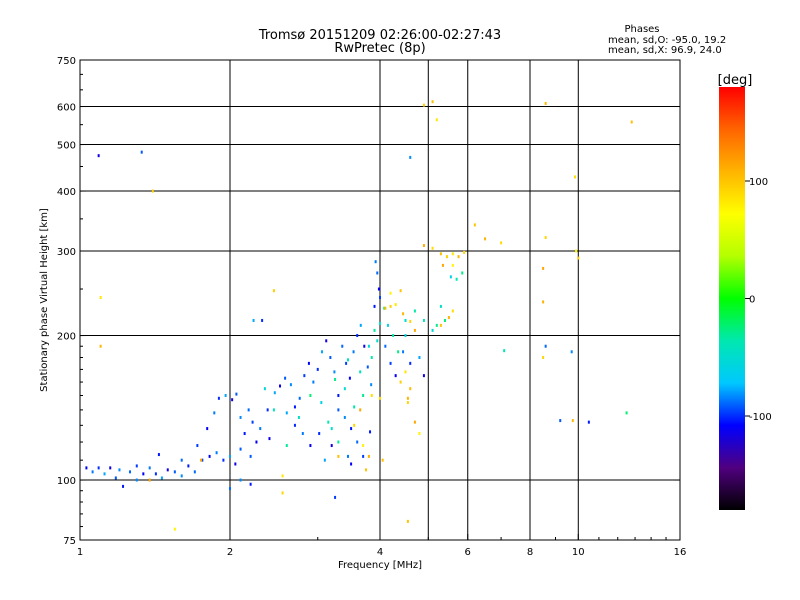 Image resolution: width=800 pixels, height=600 pixels. I want to click on x-tick-label: 6, so click(468, 552).